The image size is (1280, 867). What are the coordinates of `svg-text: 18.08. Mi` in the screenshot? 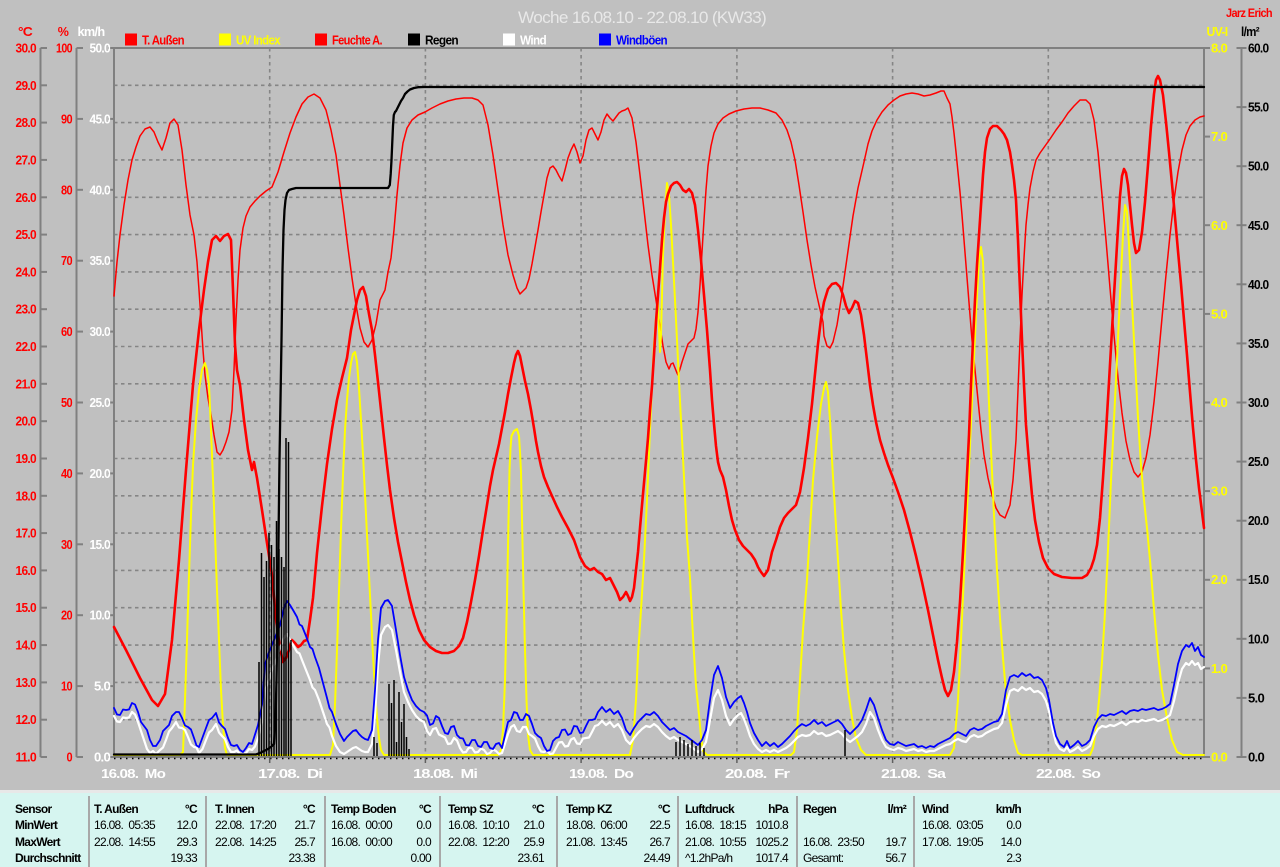 It's located at (445, 774).